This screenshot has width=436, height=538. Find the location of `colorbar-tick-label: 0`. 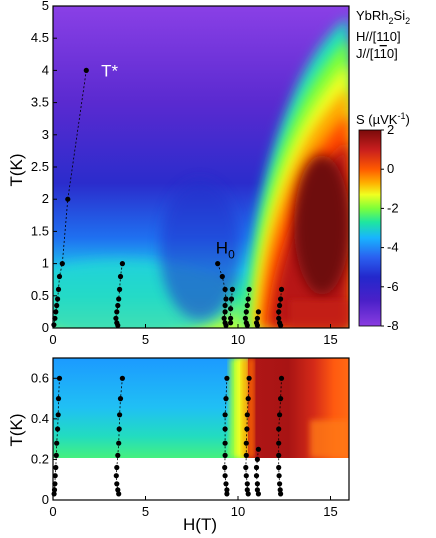

colorbar-tick-label: 0 is located at coordinates (390, 168).